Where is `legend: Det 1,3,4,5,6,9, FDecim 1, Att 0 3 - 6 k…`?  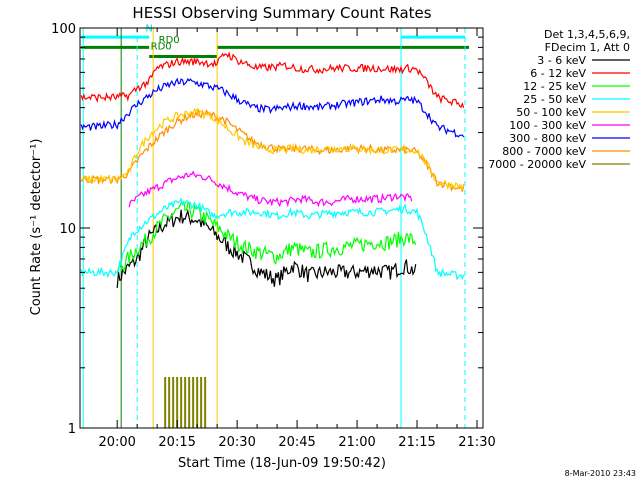
legend: Det 1,3,4,5,6,9, FDecim 1, Att 0 3 - 6 k… is located at coordinates (559, 99).